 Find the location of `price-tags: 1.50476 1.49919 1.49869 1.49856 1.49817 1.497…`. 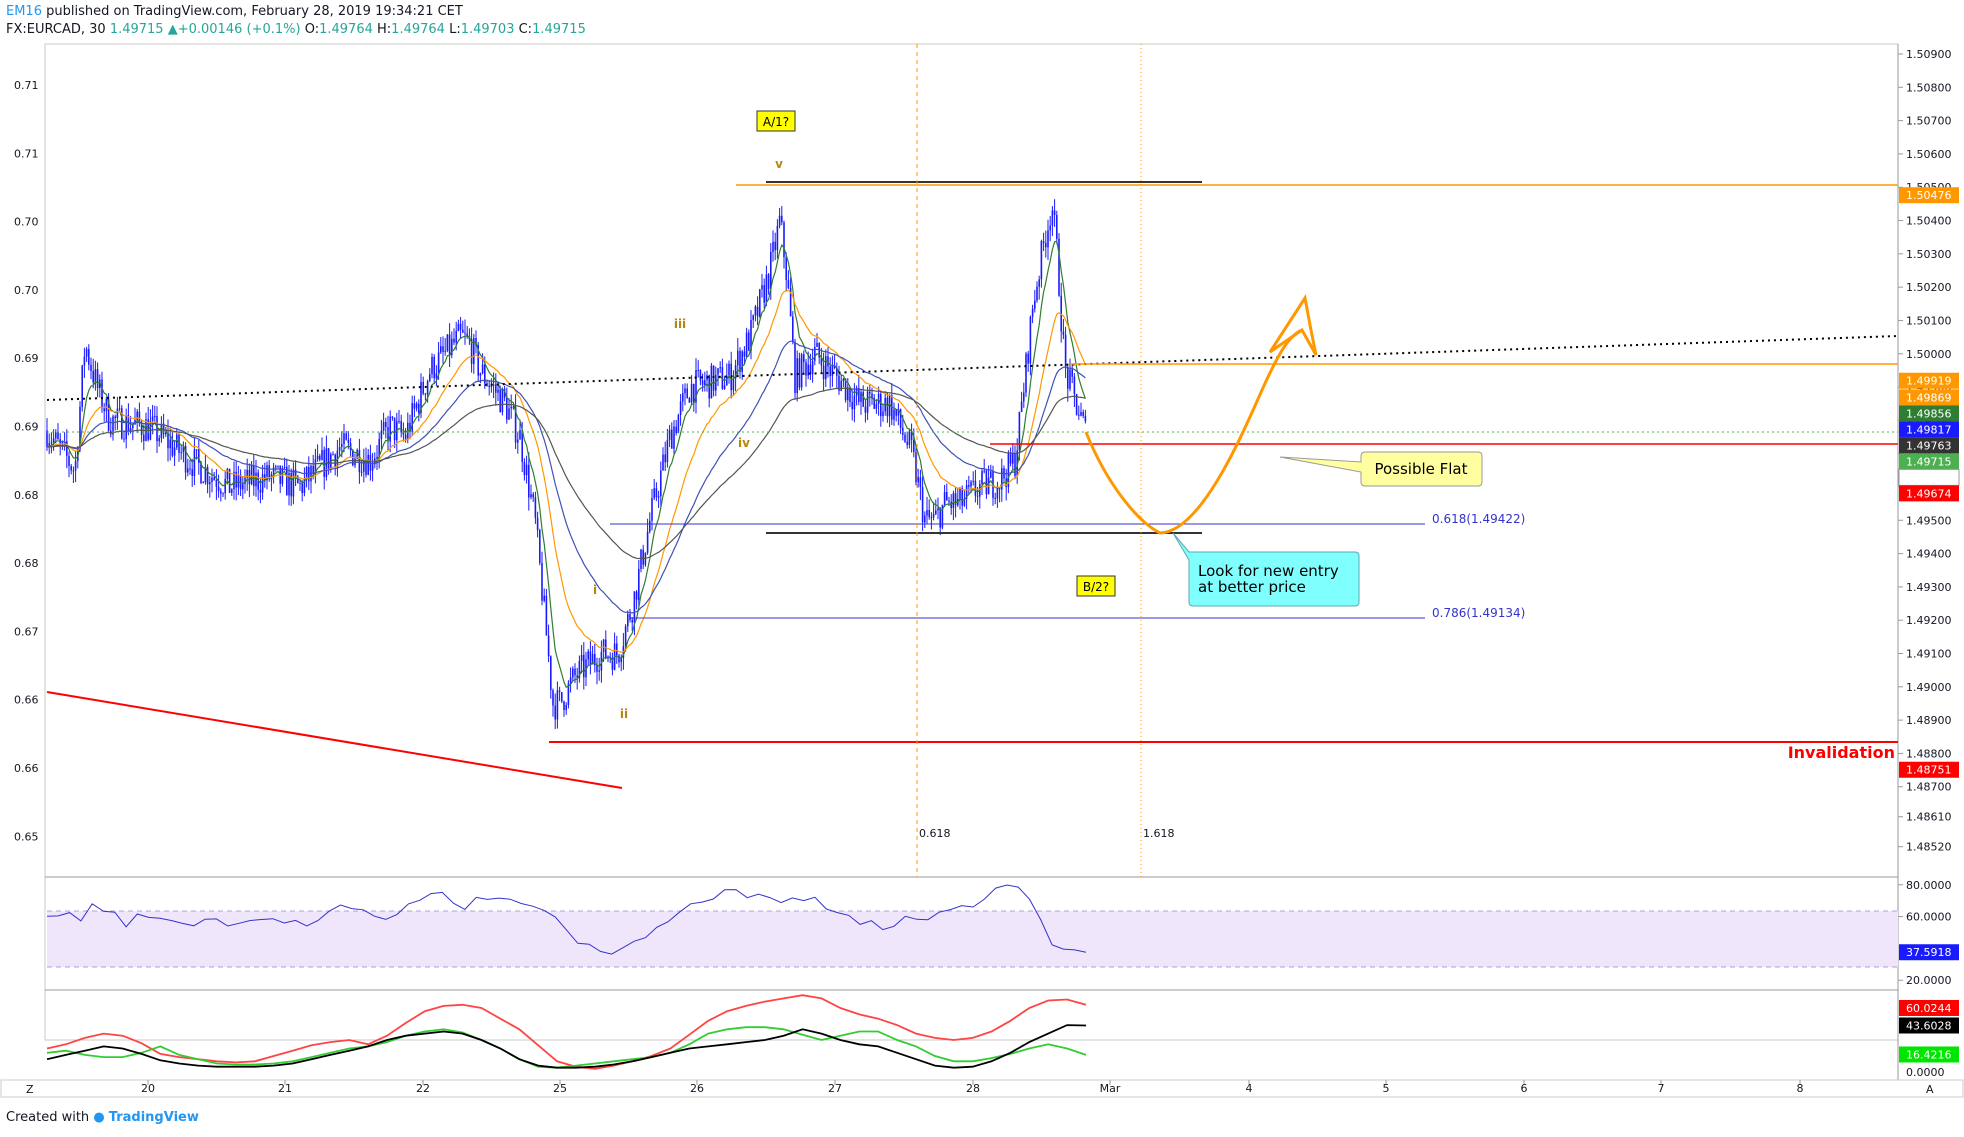

price-tags: 1.50476 1.49919 1.49869 1.49856 1.49817 1.497… is located at coordinates (1929, 482).